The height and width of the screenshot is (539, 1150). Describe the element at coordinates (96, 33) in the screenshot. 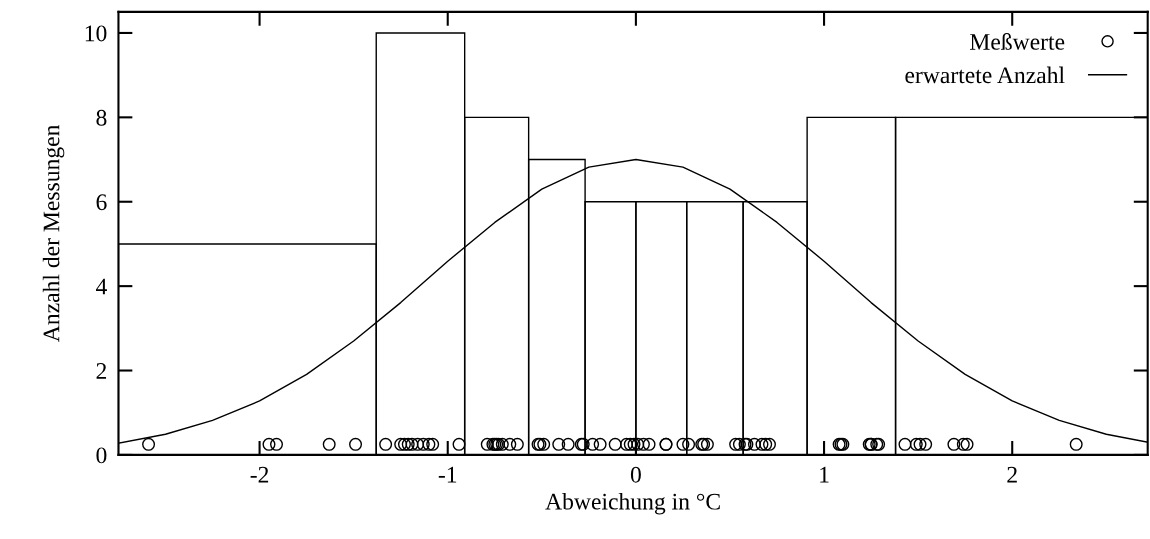

I see `y-tick-label: 10` at that location.